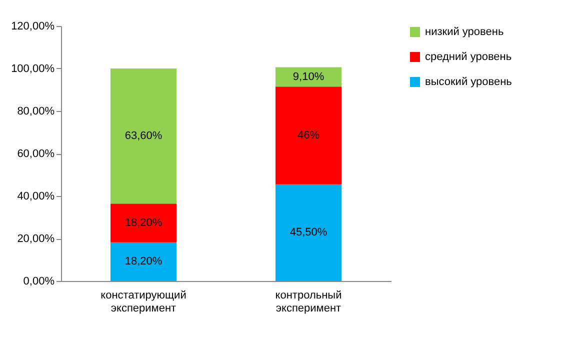 Image resolution: width=579 pixels, height=339 pixels. What do you see at coordinates (33, 26) in the screenshot?
I see `y-tick-label: 120,00%` at bounding box center [33, 26].